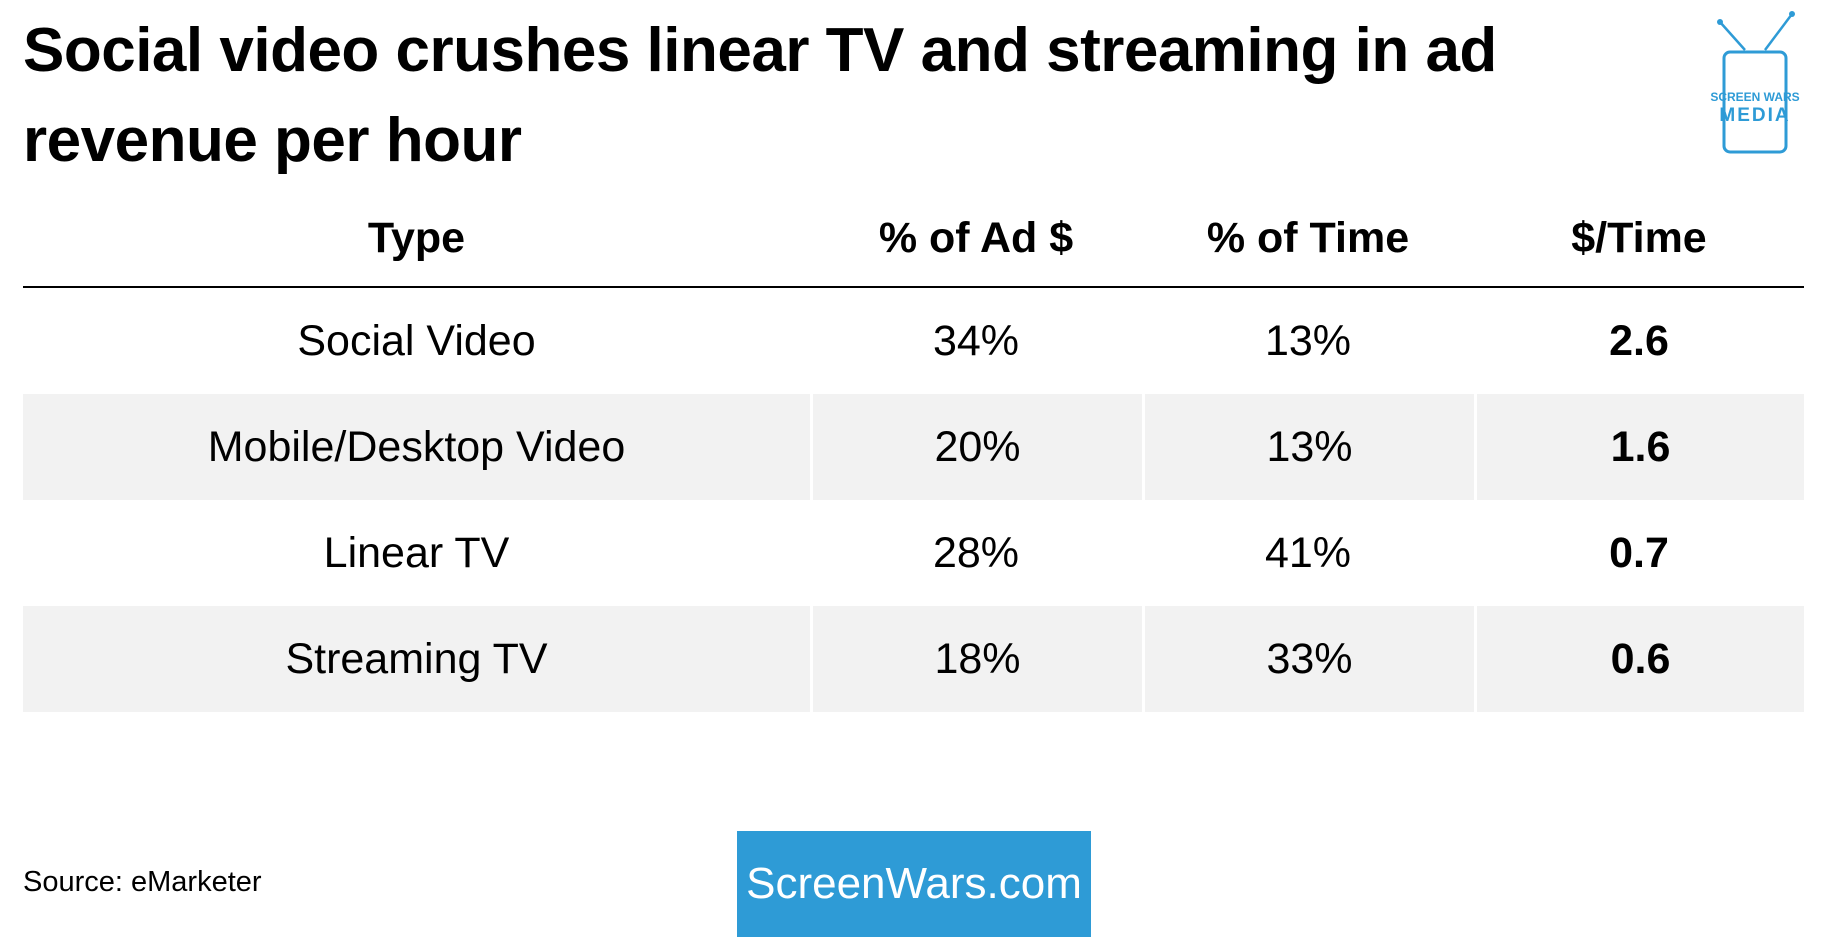 The width and height of the screenshot is (1826, 938). What do you see at coordinates (416, 659) in the screenshot?
I see `table-cell: Streaming TV` at bounding box center [416, 659].